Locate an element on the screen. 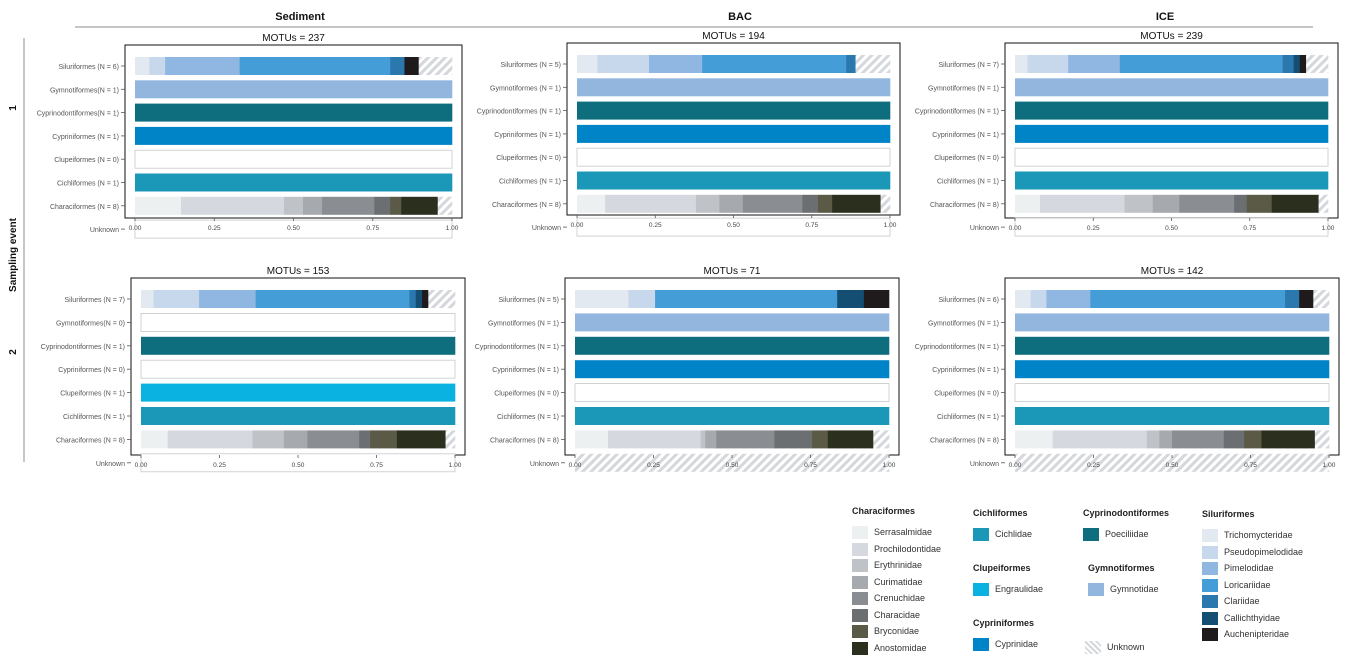 The width and height of the screenshot is (1346, 661). motu-label: MOTUs = 237 is located at coordinates (293, 38).